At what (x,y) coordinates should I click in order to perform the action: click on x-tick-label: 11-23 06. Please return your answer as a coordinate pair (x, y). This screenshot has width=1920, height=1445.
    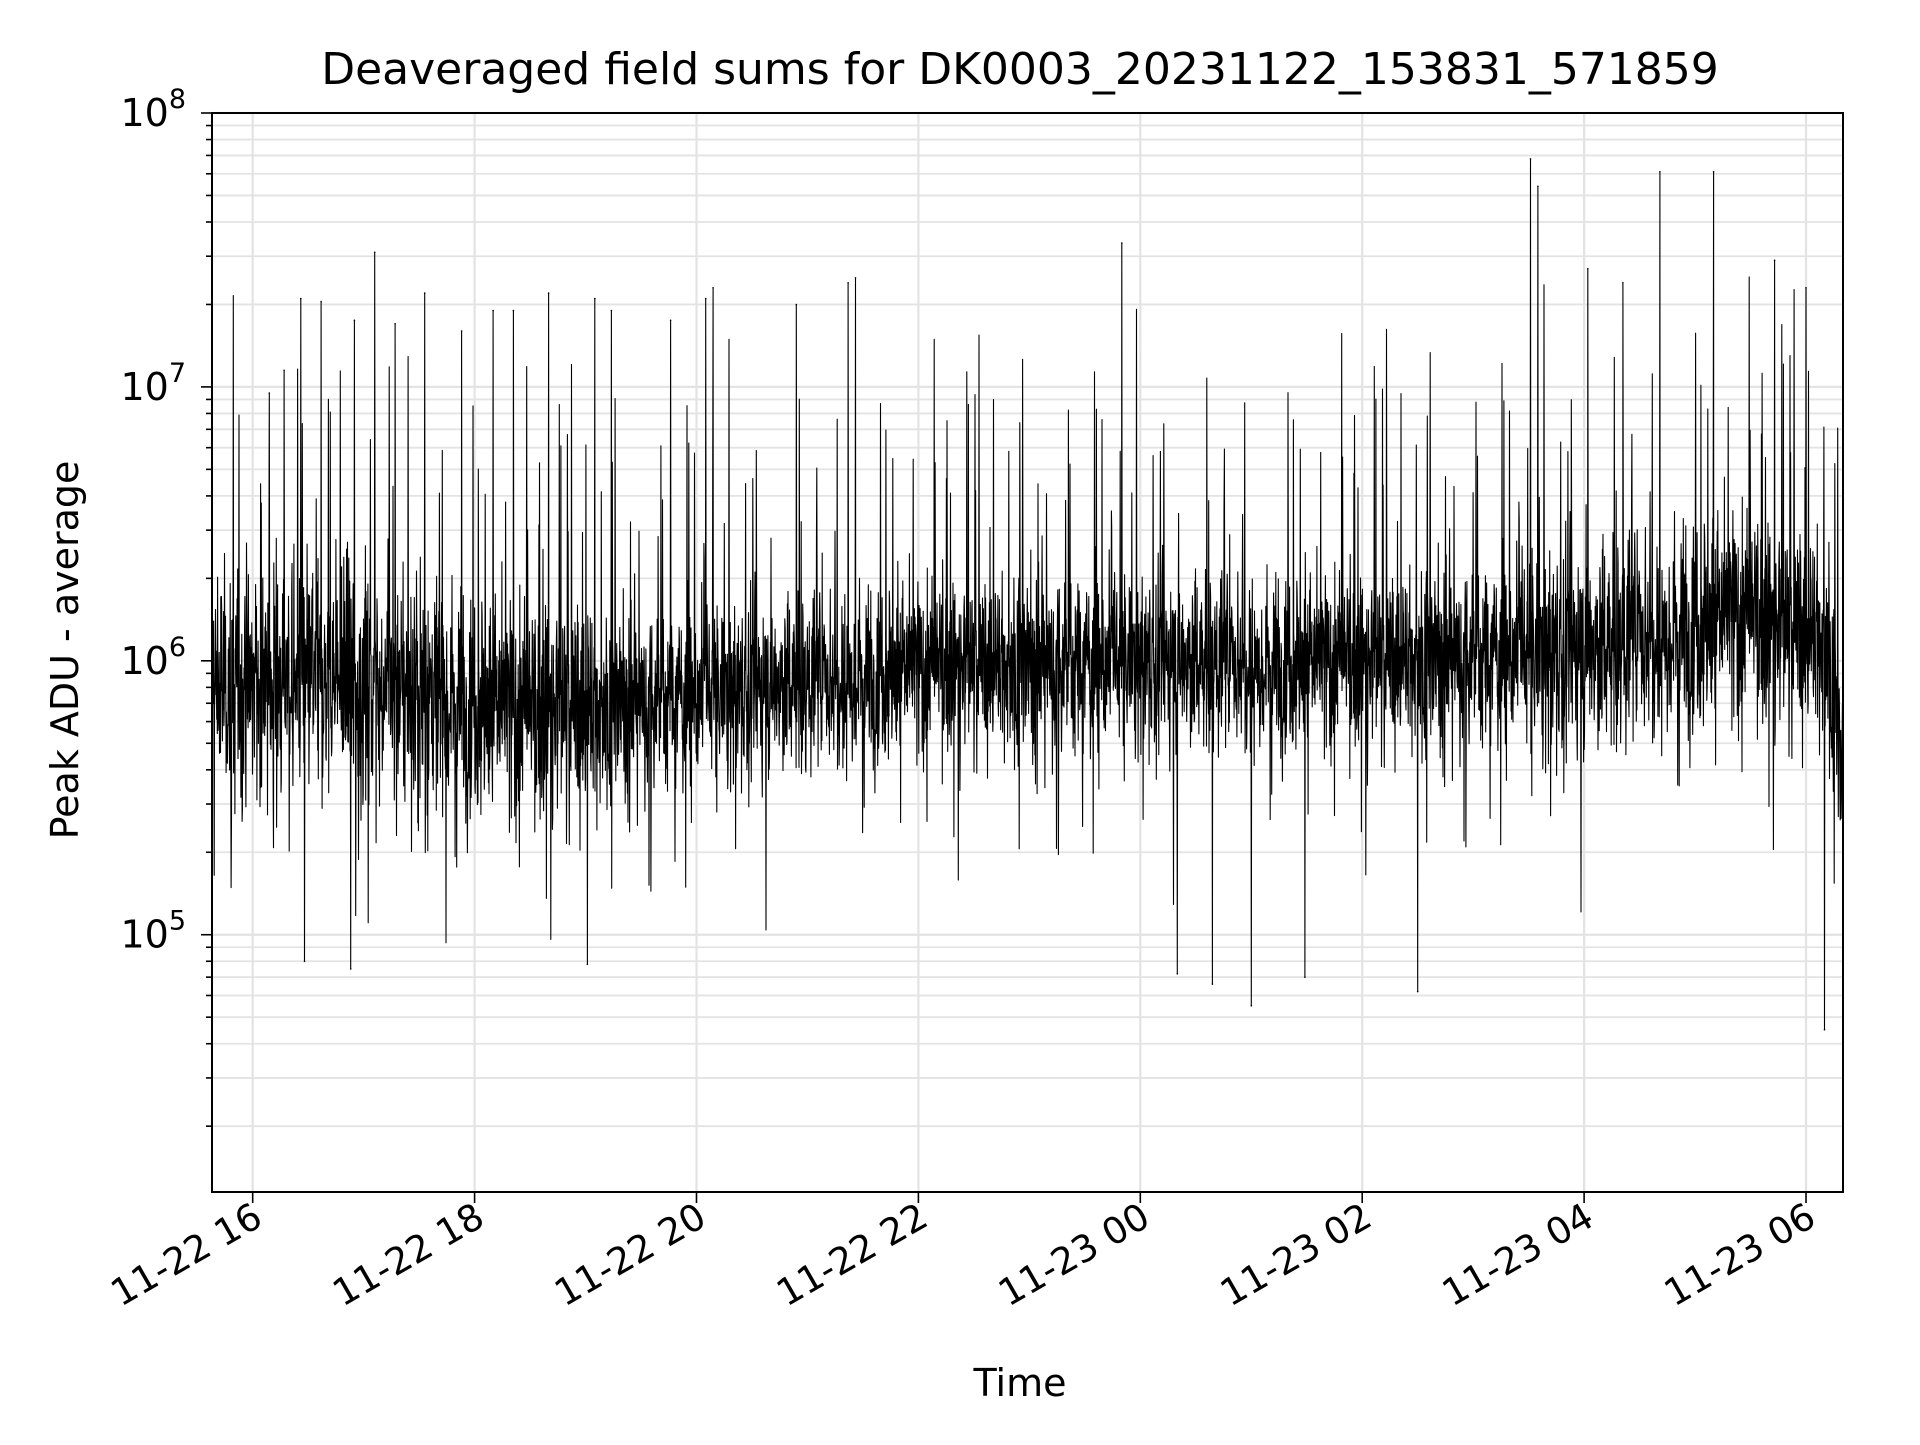
    Looking at the image, I should click on (1740, 1255).